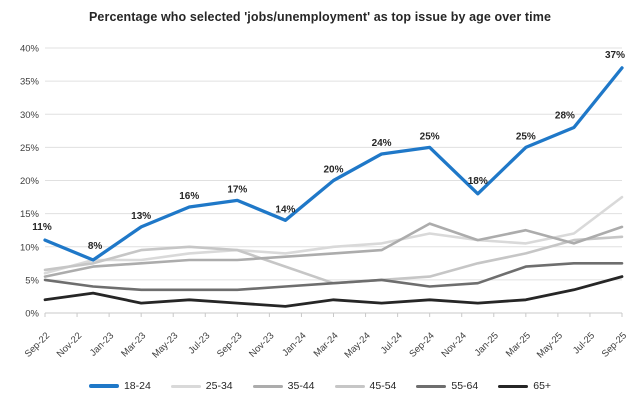  What do you see at coordinates (320, 386) in the screenshot?
I see `legend: 18-24 25-34 35-44 45-54 55-64 65+` at bounding box center [320, 386].